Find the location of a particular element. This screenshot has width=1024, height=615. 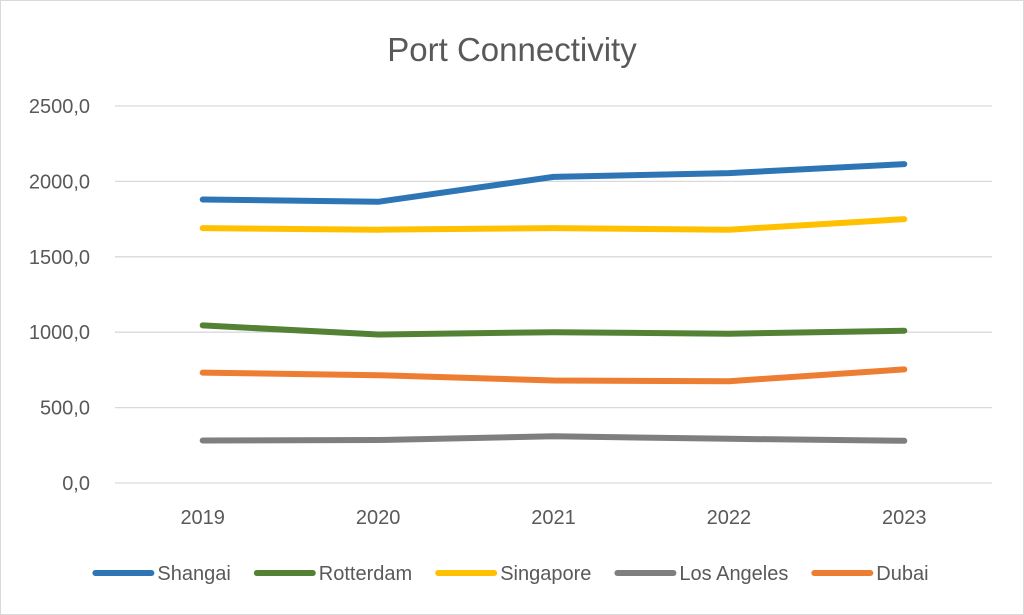

legend-label: Los Angeles is located at coordinates (733, 574).